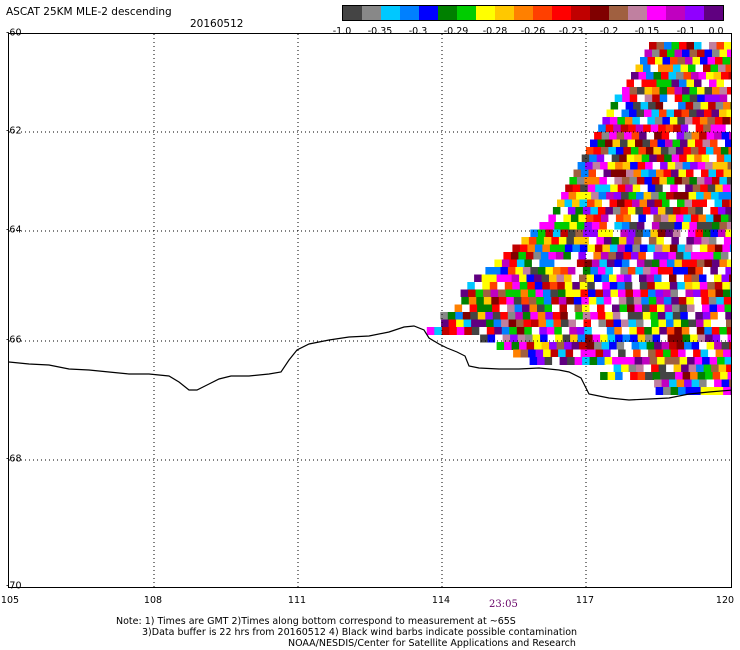  What do you see at coordinates (14, 230) in the screenshot?
I see `lat-label: -64` at bounding box center [14, 230].